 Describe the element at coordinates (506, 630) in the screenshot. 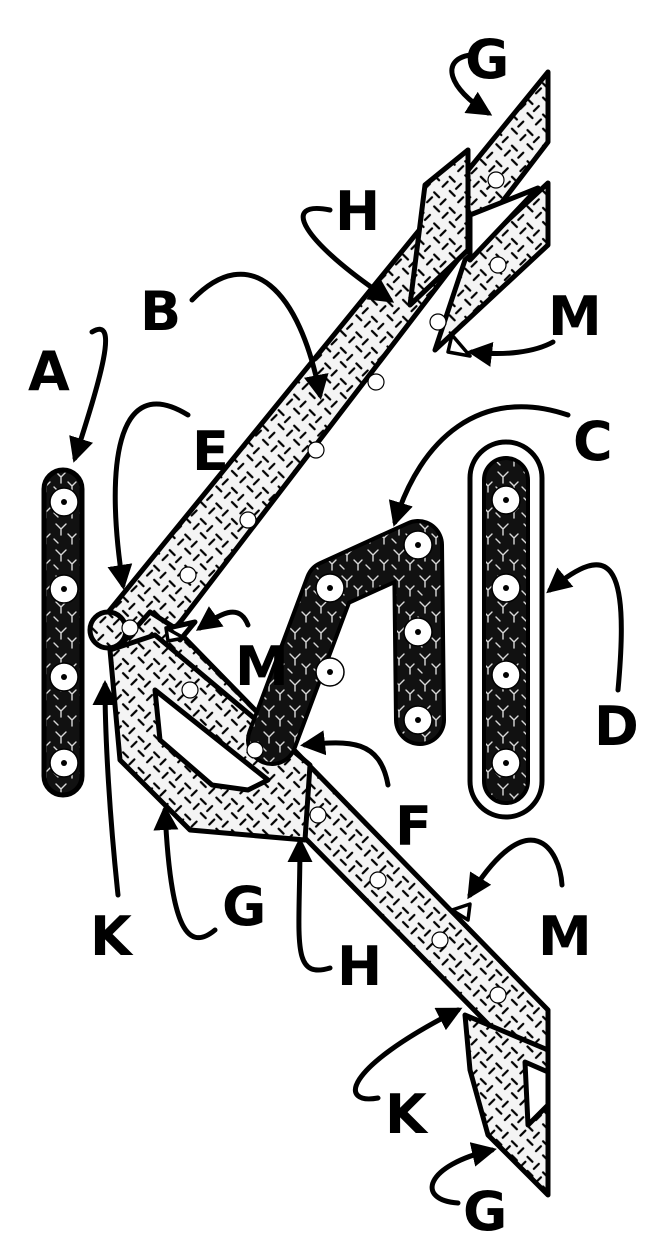

I see `band-d-capsule` at that location.